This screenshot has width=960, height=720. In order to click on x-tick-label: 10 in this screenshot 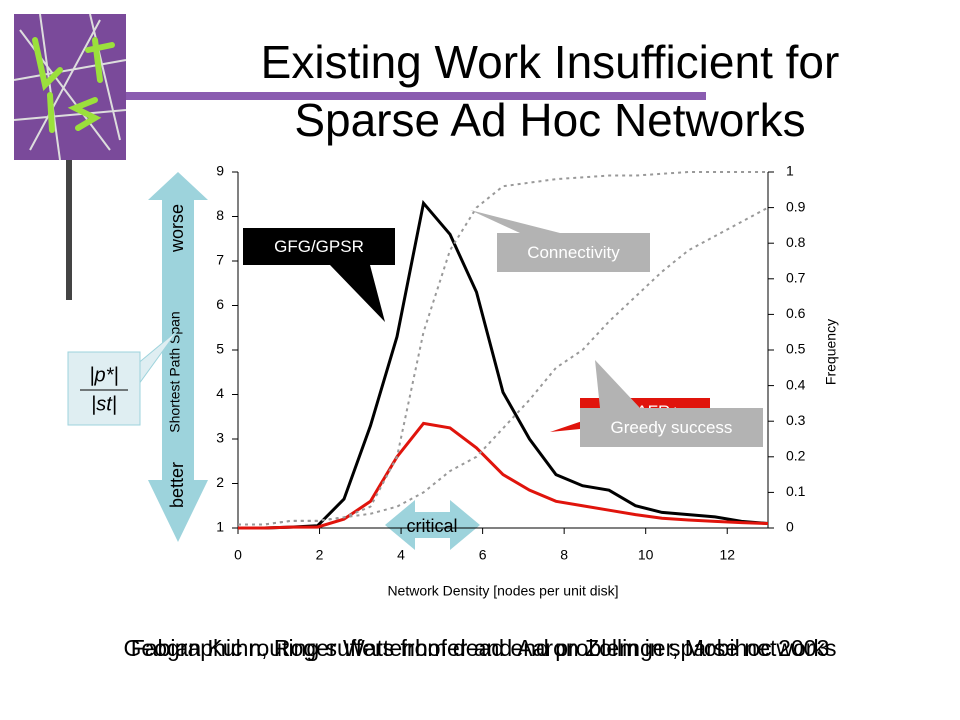, I will do `click(646, 555)`.